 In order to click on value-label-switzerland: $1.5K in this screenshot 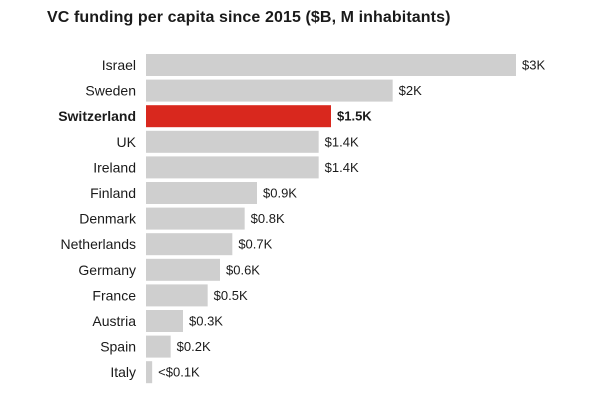, I will do `click(354, 116)`.